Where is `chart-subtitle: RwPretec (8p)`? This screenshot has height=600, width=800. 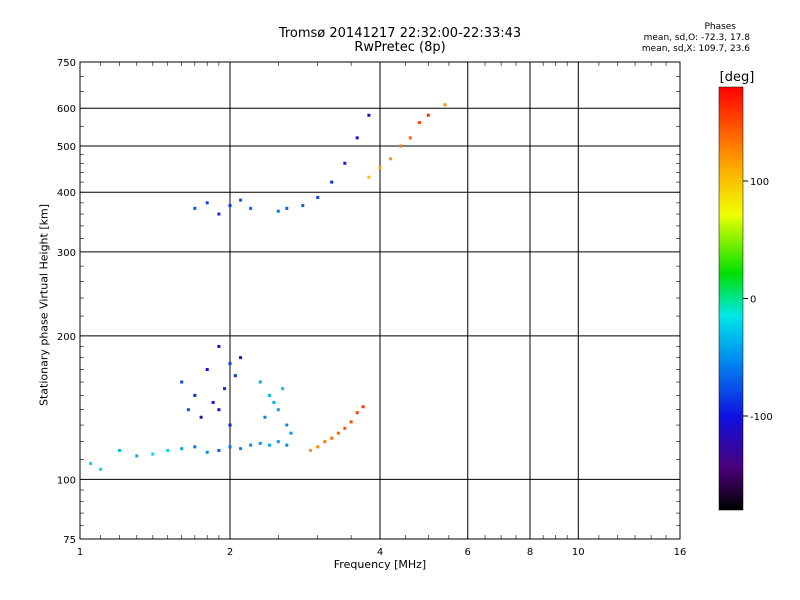
chart-subtitle: RwPretec (8p) is located at coordinates (400, 47).